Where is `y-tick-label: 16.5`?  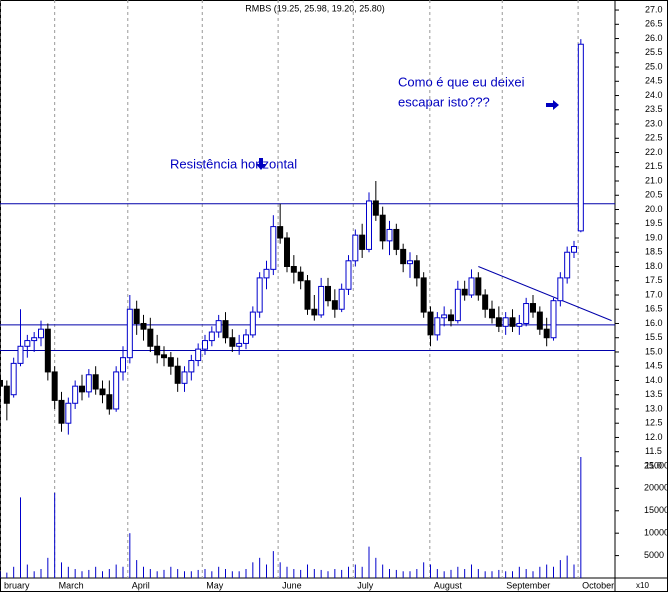 y-tick-label: 16.5 is located at coordinates (654, 309).